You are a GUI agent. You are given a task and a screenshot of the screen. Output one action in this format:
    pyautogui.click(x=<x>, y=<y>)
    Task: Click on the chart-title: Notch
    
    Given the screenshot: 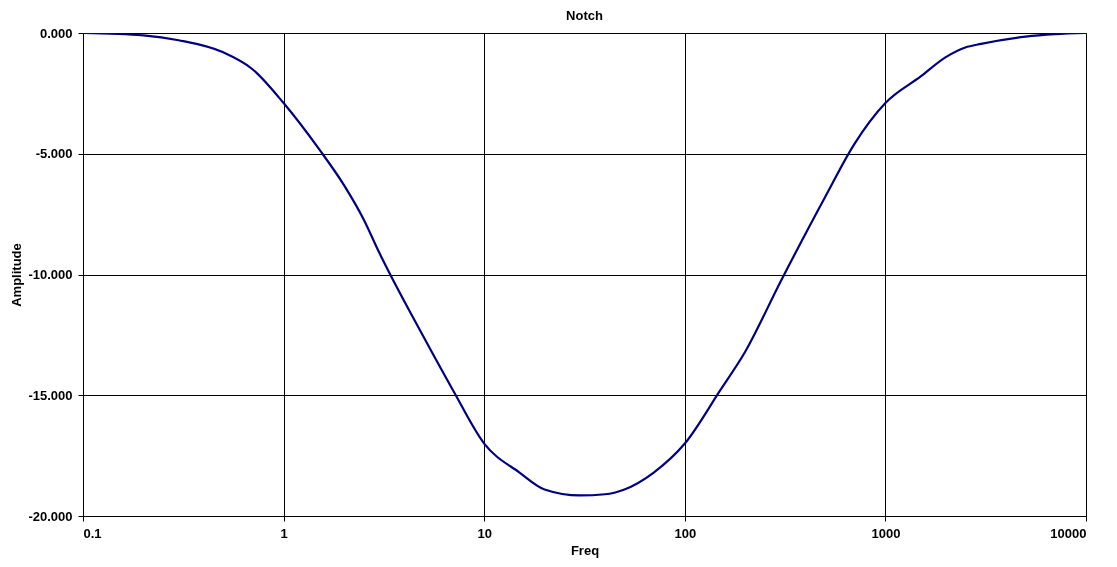 What is the action you would take?
    pyautogui.click(x=584, y=15)
    